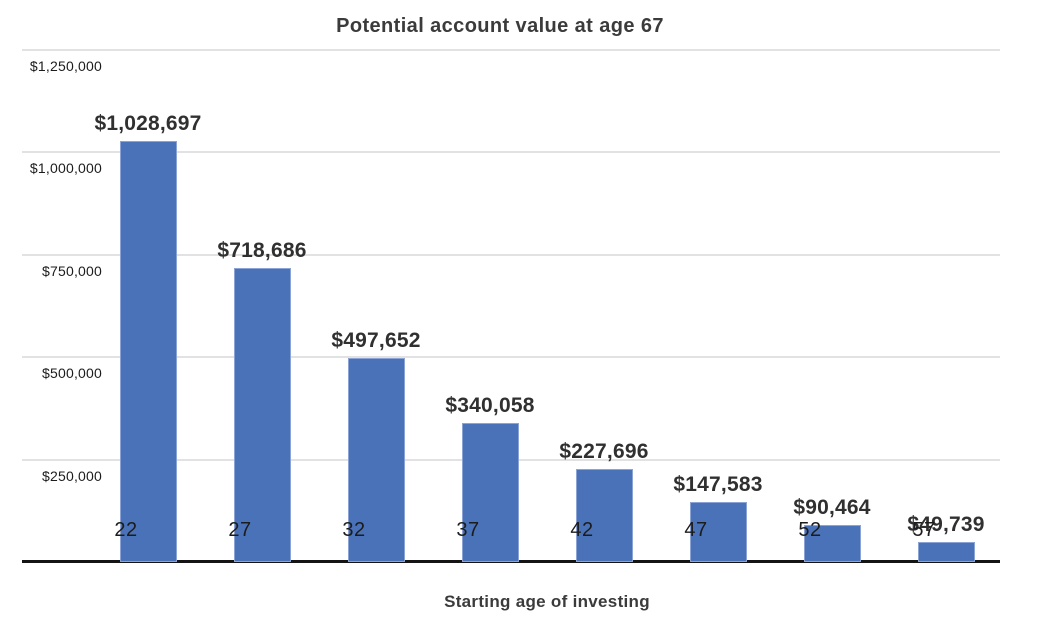  What do you see at coordinates (376, 306) in the screenshot?
I see `bar-slot: $497,652` at bounding box center [376, 306].